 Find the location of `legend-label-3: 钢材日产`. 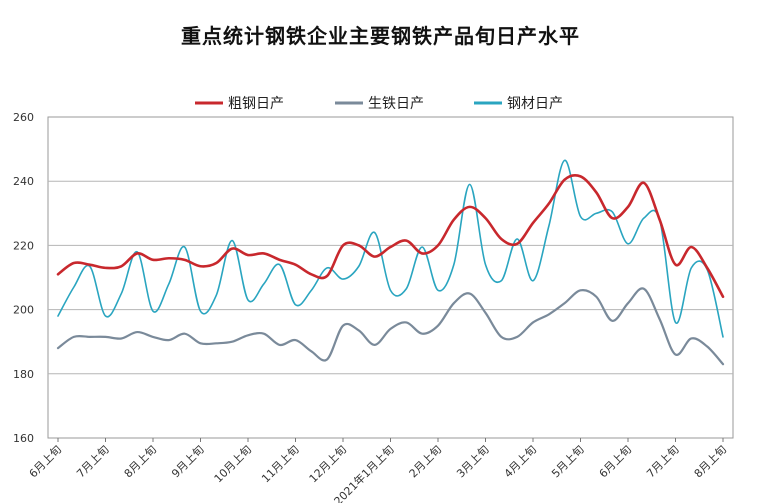

legend-label-3: 钢材日产 is located at coordinates (535, 104).